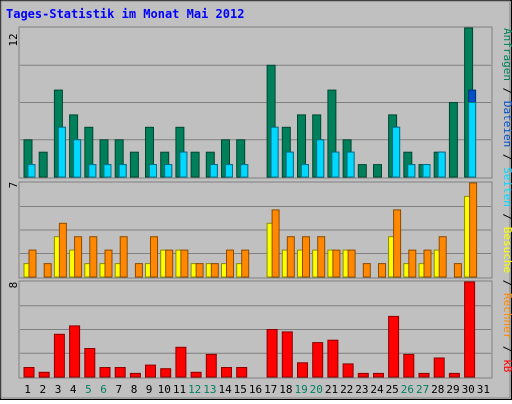 The height and width of the screenshot is (404, 512). Describe the element at coordinates (13, 185) in the screenshot. I see `panel1-ytick-label: 7` at that location.